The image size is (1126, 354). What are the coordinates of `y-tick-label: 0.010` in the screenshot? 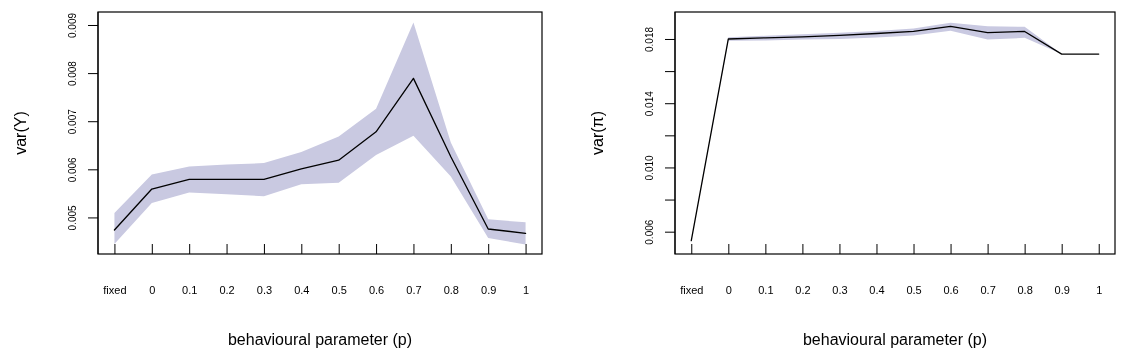 It's located at (649, 168).